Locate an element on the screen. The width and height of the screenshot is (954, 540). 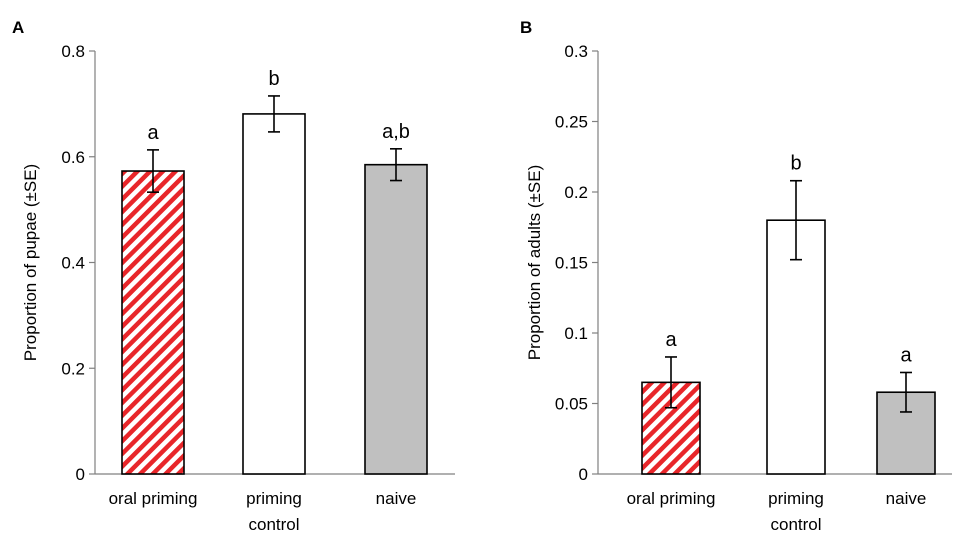
y-tick-label: 0.6 is located at coordinates (73, 157).